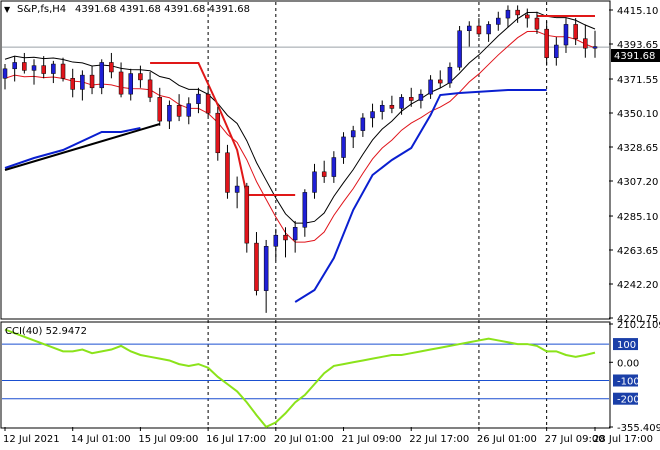 This screenshot has width=660, height=450. I want to click on x-tick-label: 28 Jul 17:00, so click(623, 439).